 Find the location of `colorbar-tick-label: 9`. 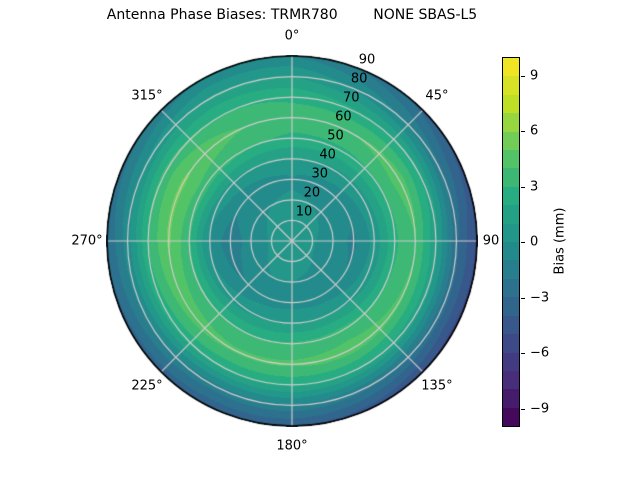

colorbar-tick-label: 9 is located at coordinates (534, 75).